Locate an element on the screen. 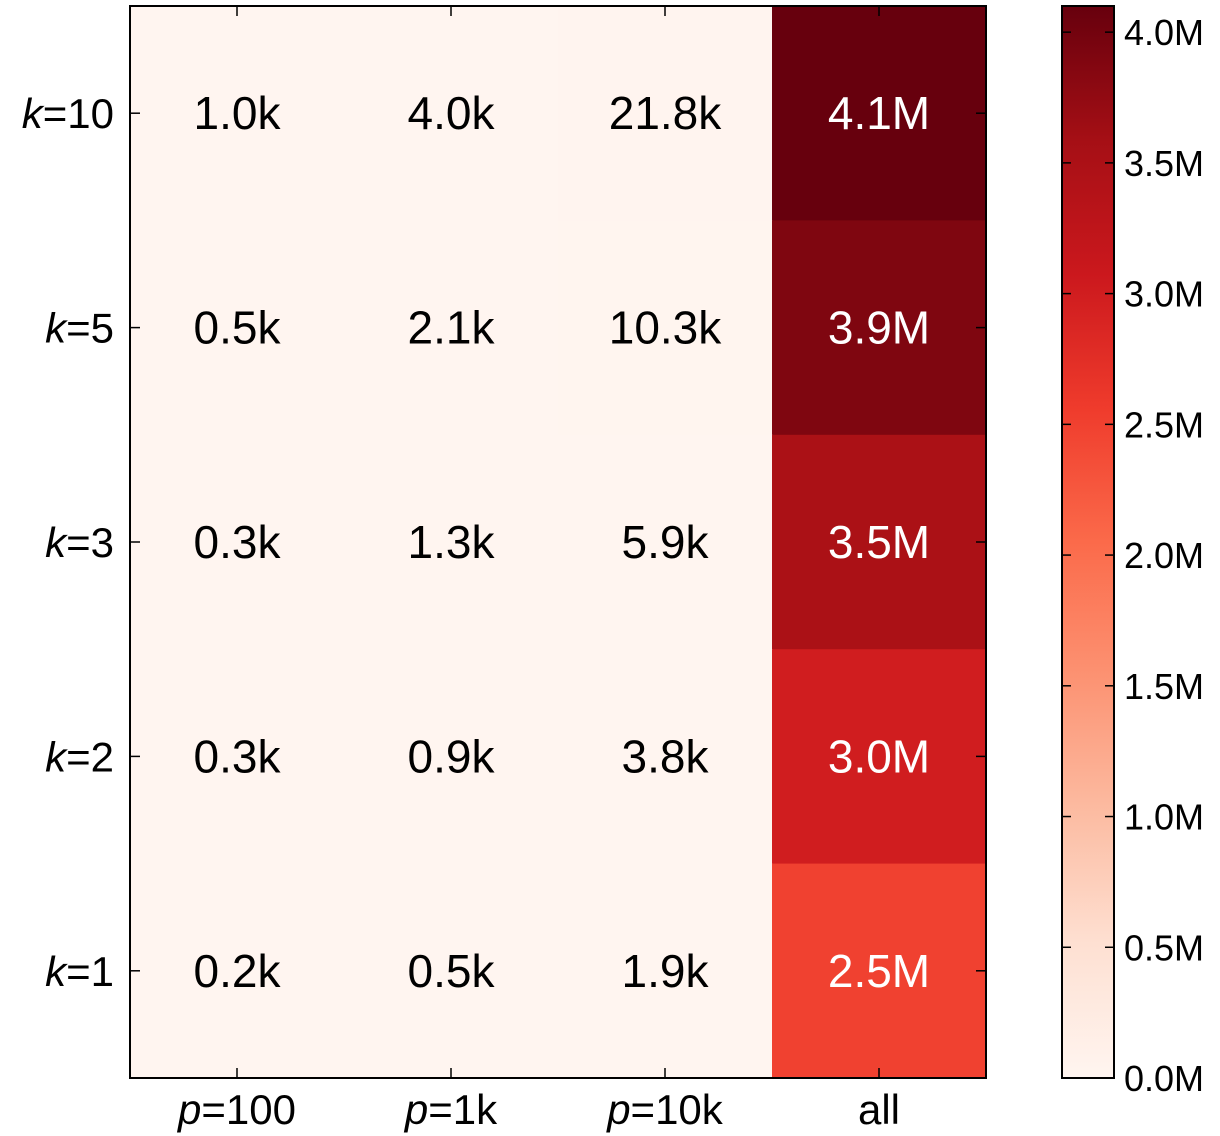 This screenshot has height=1136, width=1220. cell-label: 1.9k is located at coordinates (666, 971).